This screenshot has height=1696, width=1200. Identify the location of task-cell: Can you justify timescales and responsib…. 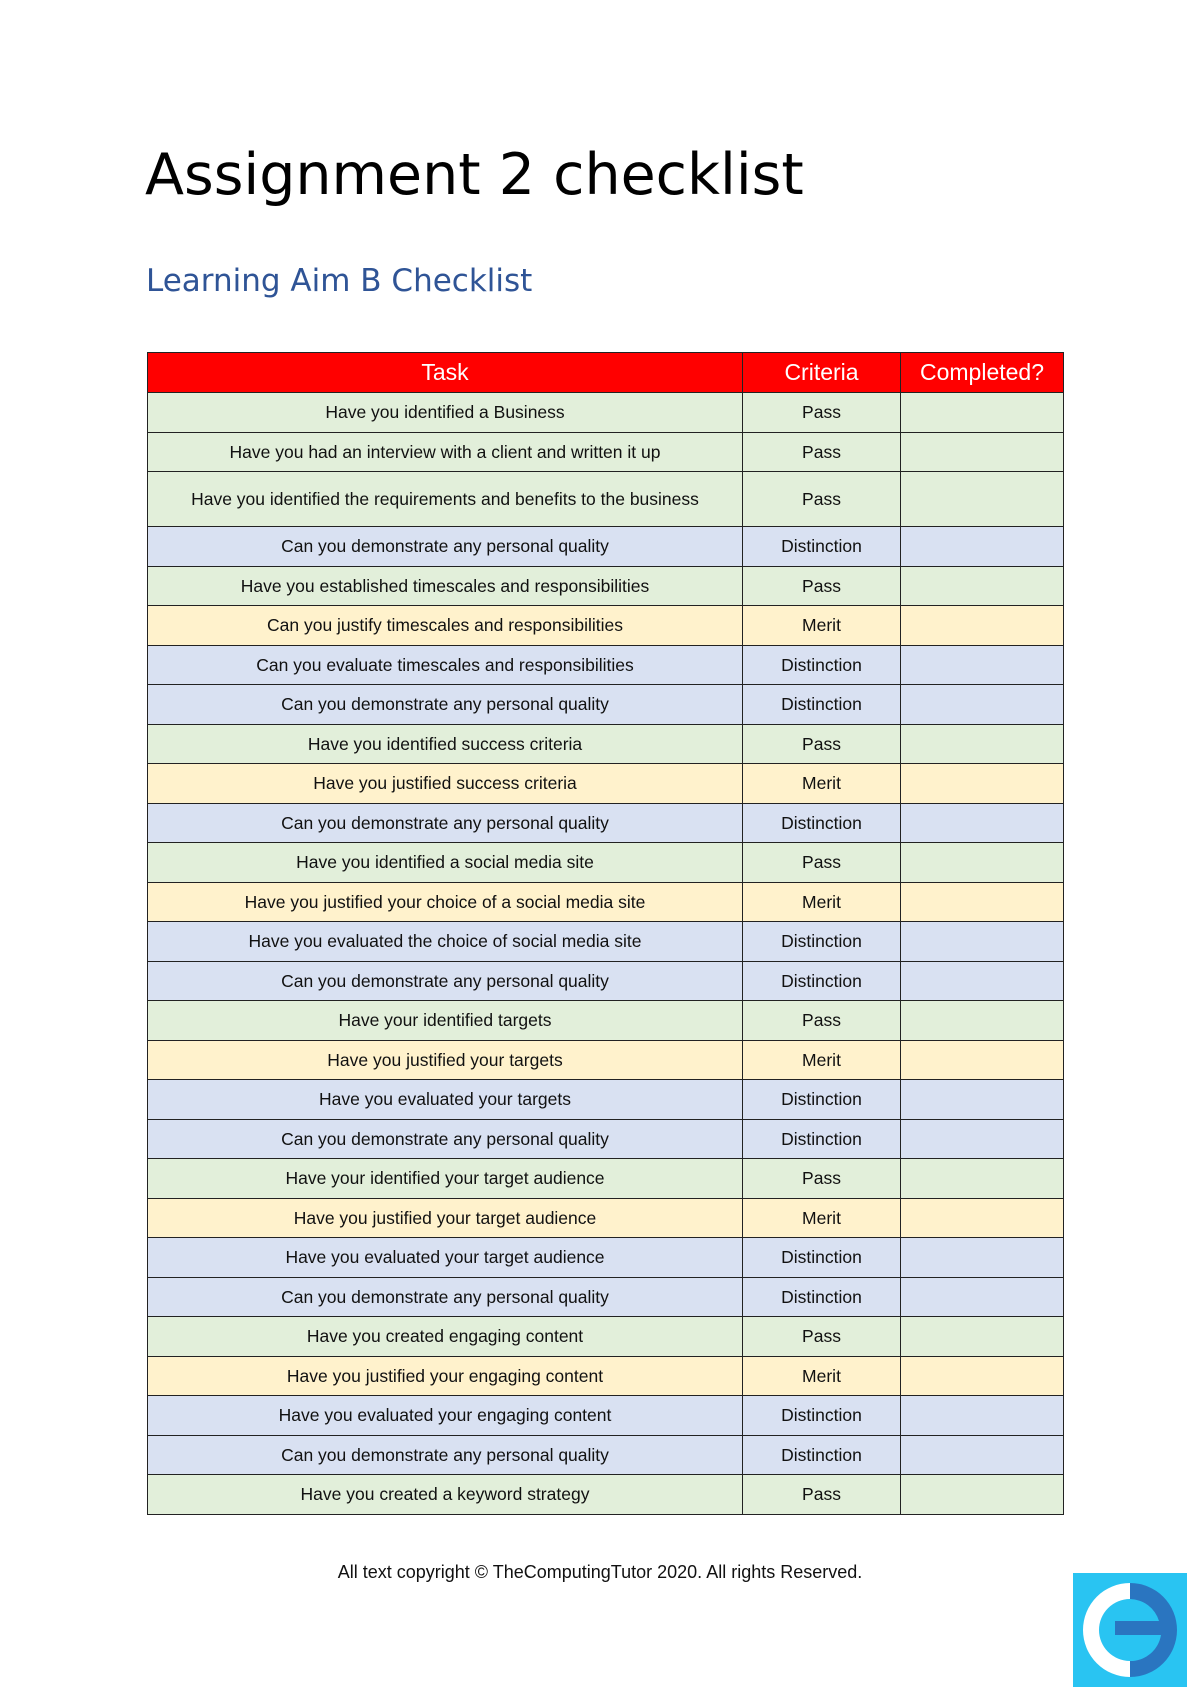
(445, 625).